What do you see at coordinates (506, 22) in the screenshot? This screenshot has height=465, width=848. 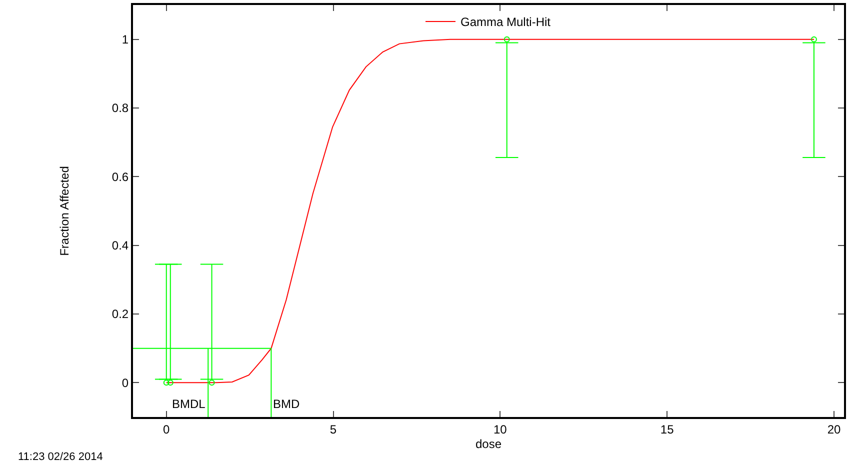 I see `legend-label: Gamma Multi-Hit` at bounding box center [506, 22].